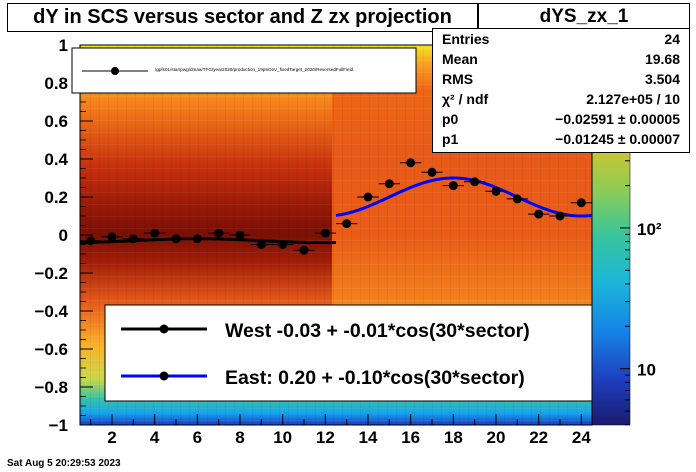  I want to click on stats-row: RMS 3.504, so click(561, 79).